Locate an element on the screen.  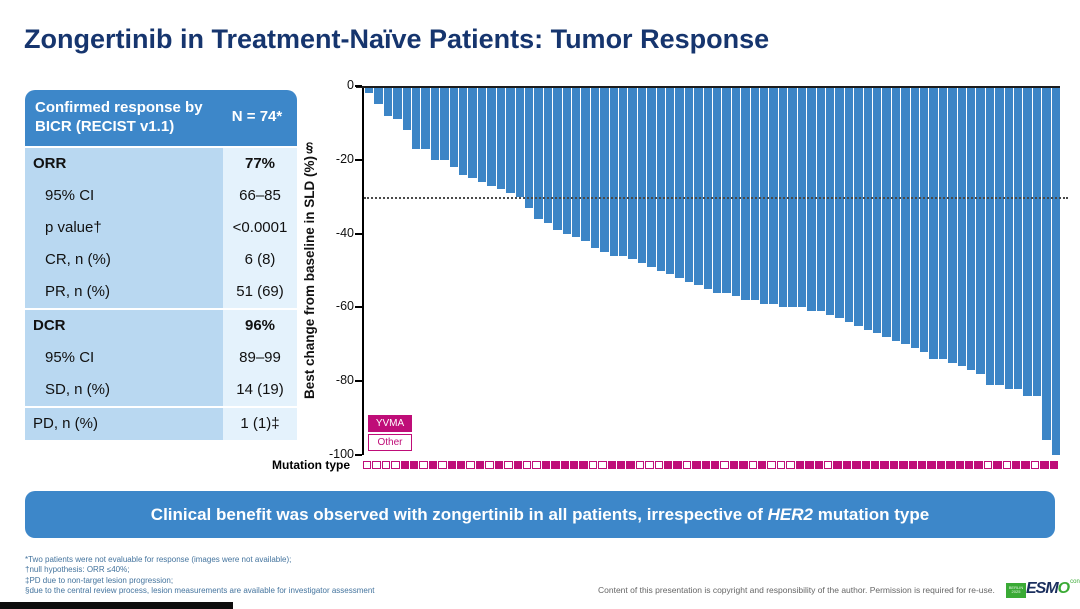
y-tick-label: -80 is located at coordinates (344, 380).